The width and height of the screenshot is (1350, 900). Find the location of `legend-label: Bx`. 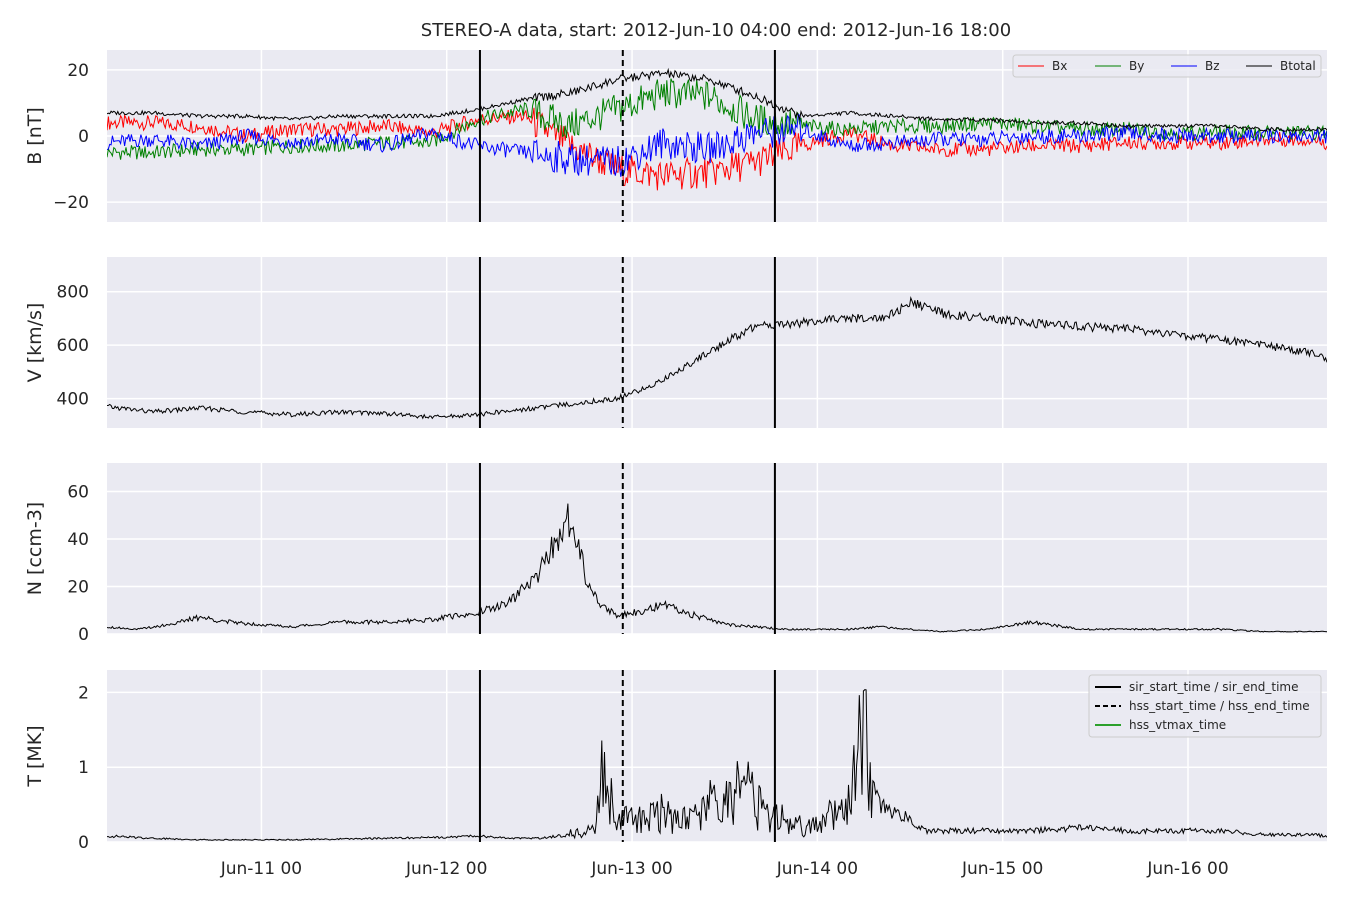

legend-label: Bx is located at coordinates (1059, 66).